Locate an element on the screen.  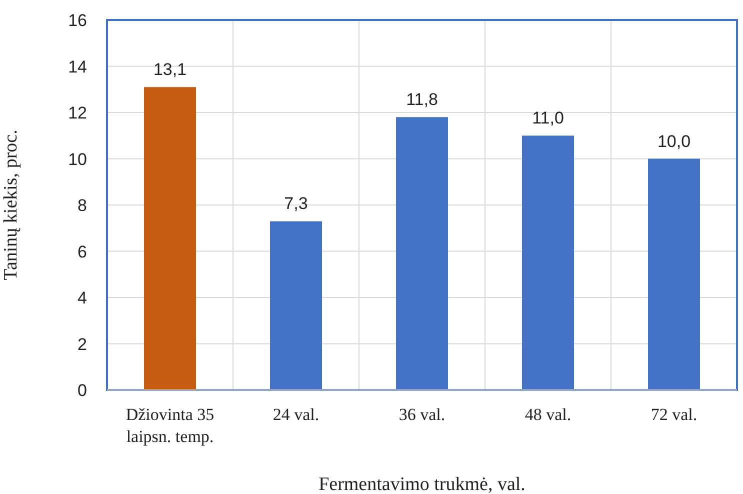
data-label: 7,3 is located at coordinates (296, 204).